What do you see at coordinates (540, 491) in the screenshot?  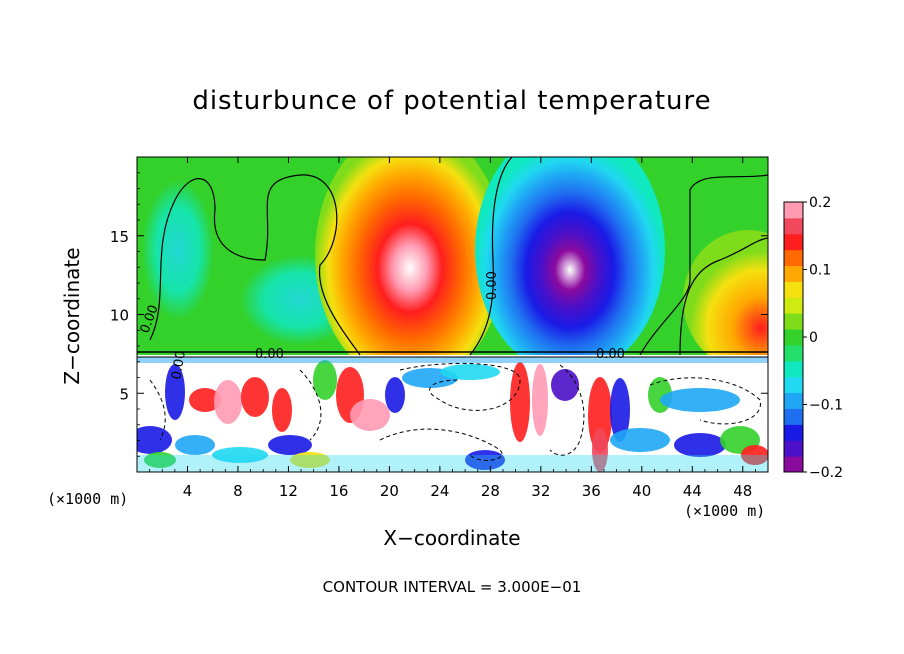 I see `x-tick-label: 32` at bounding box center [540, 491].